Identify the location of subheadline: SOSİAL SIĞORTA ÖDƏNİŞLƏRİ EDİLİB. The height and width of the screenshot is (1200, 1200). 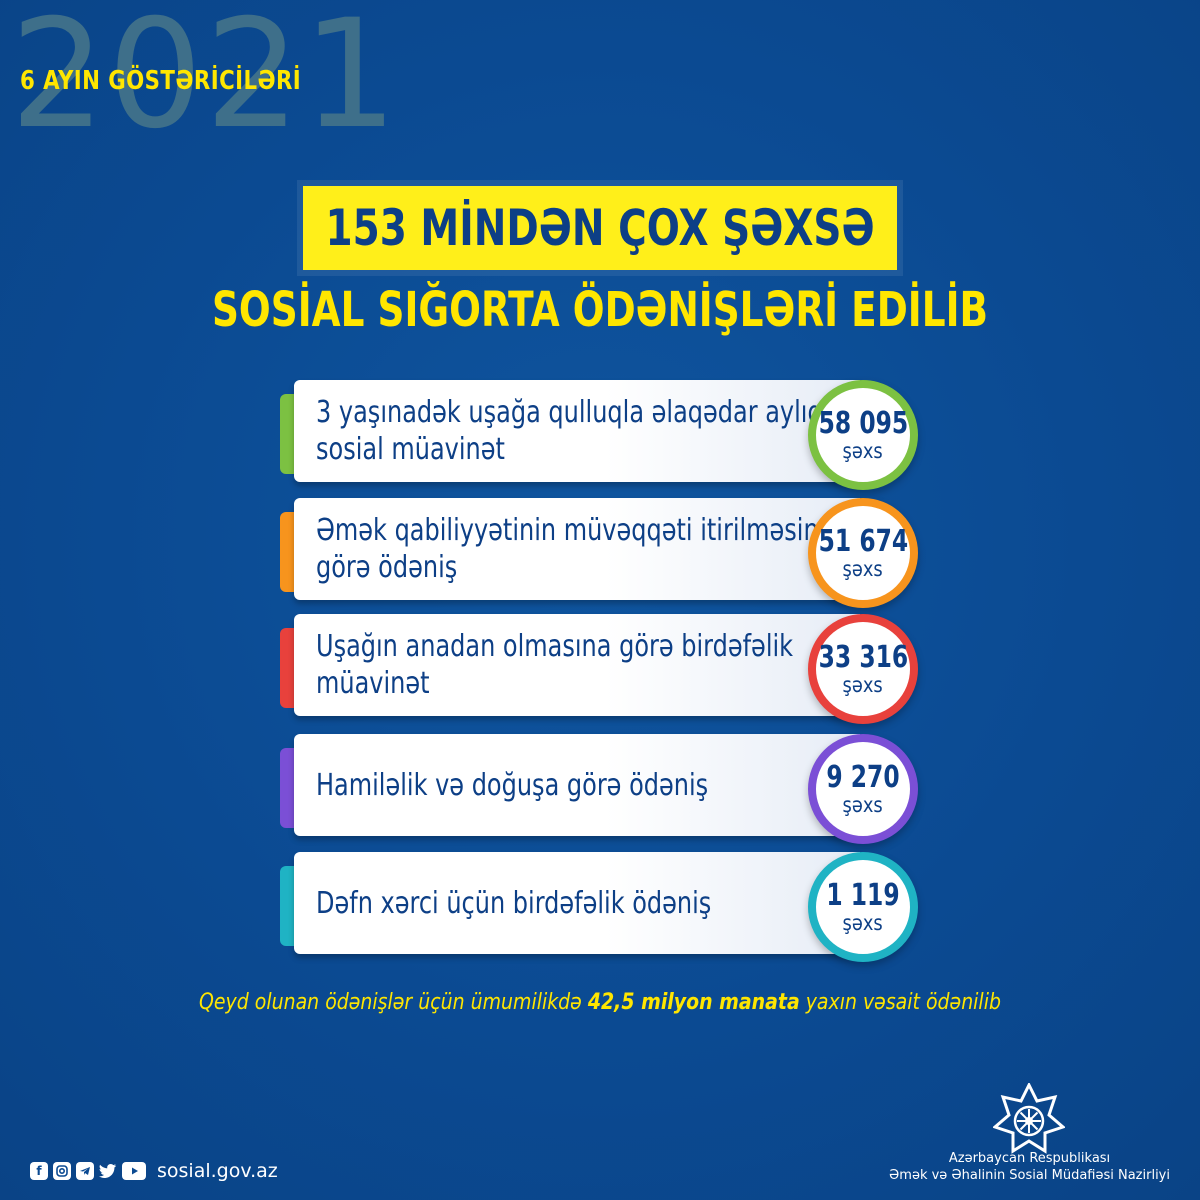
(600, 310).